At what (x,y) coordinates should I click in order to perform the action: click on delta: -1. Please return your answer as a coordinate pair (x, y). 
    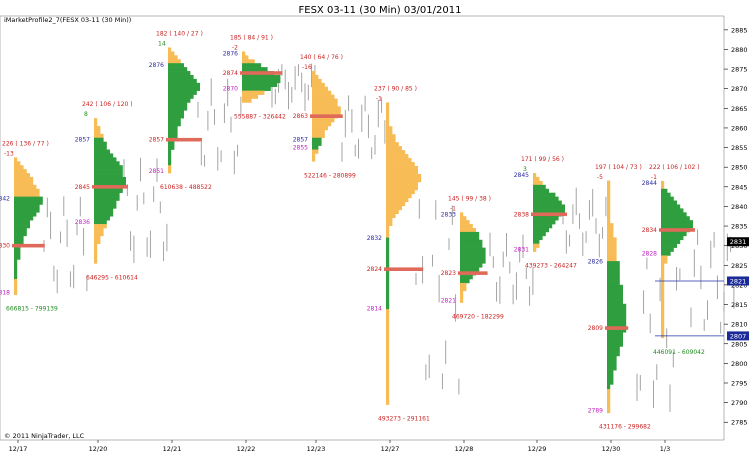
    Looking at the image, I should click on (453, 208).